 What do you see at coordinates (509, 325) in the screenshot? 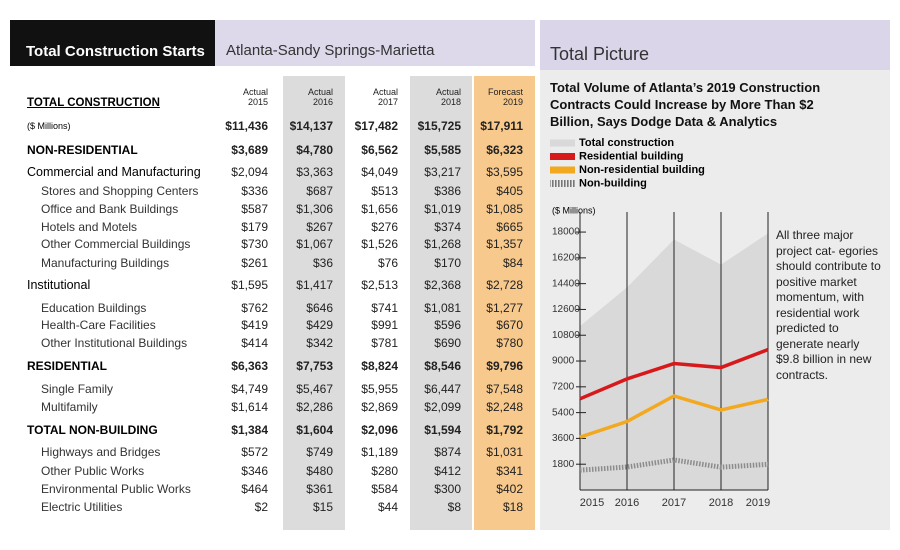
I see `cell-value: $670` at bounding box center [509, 325].